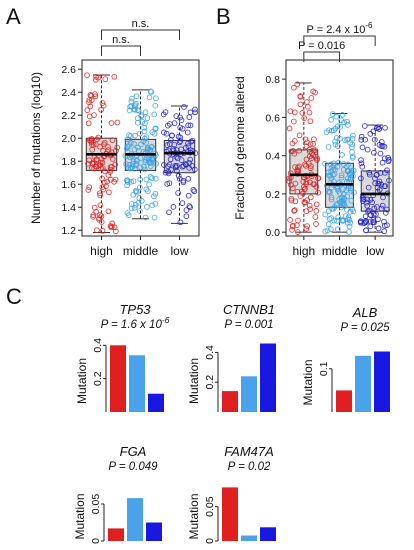  Describe the element at coordinates (268, 377) in the screenshot. I see `bar-low` at that location.